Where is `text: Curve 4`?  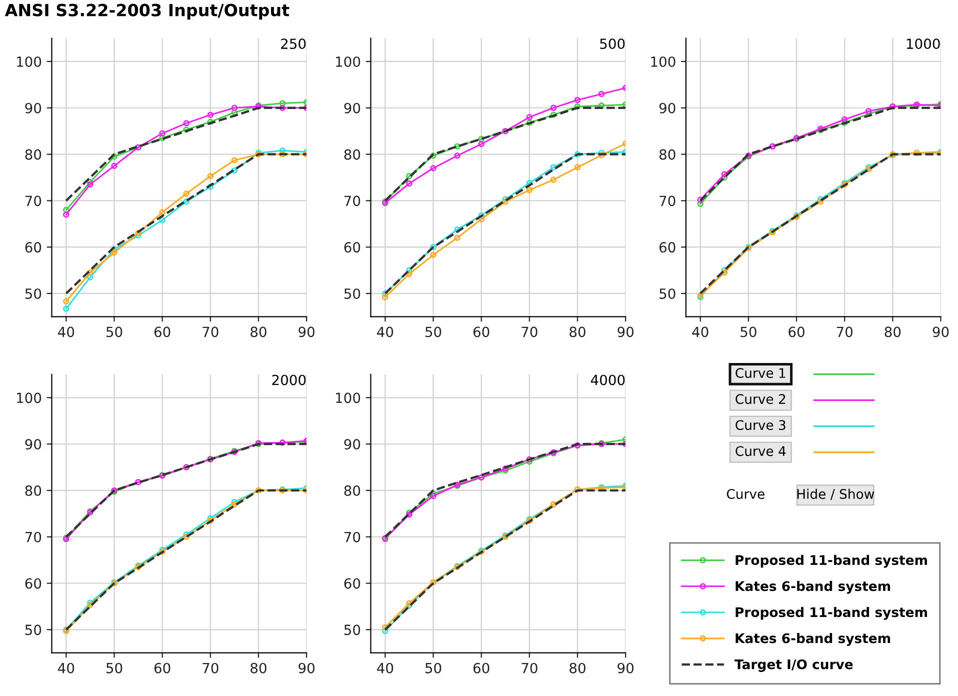 text: Curve 4 is located at coordinates (761, 451).